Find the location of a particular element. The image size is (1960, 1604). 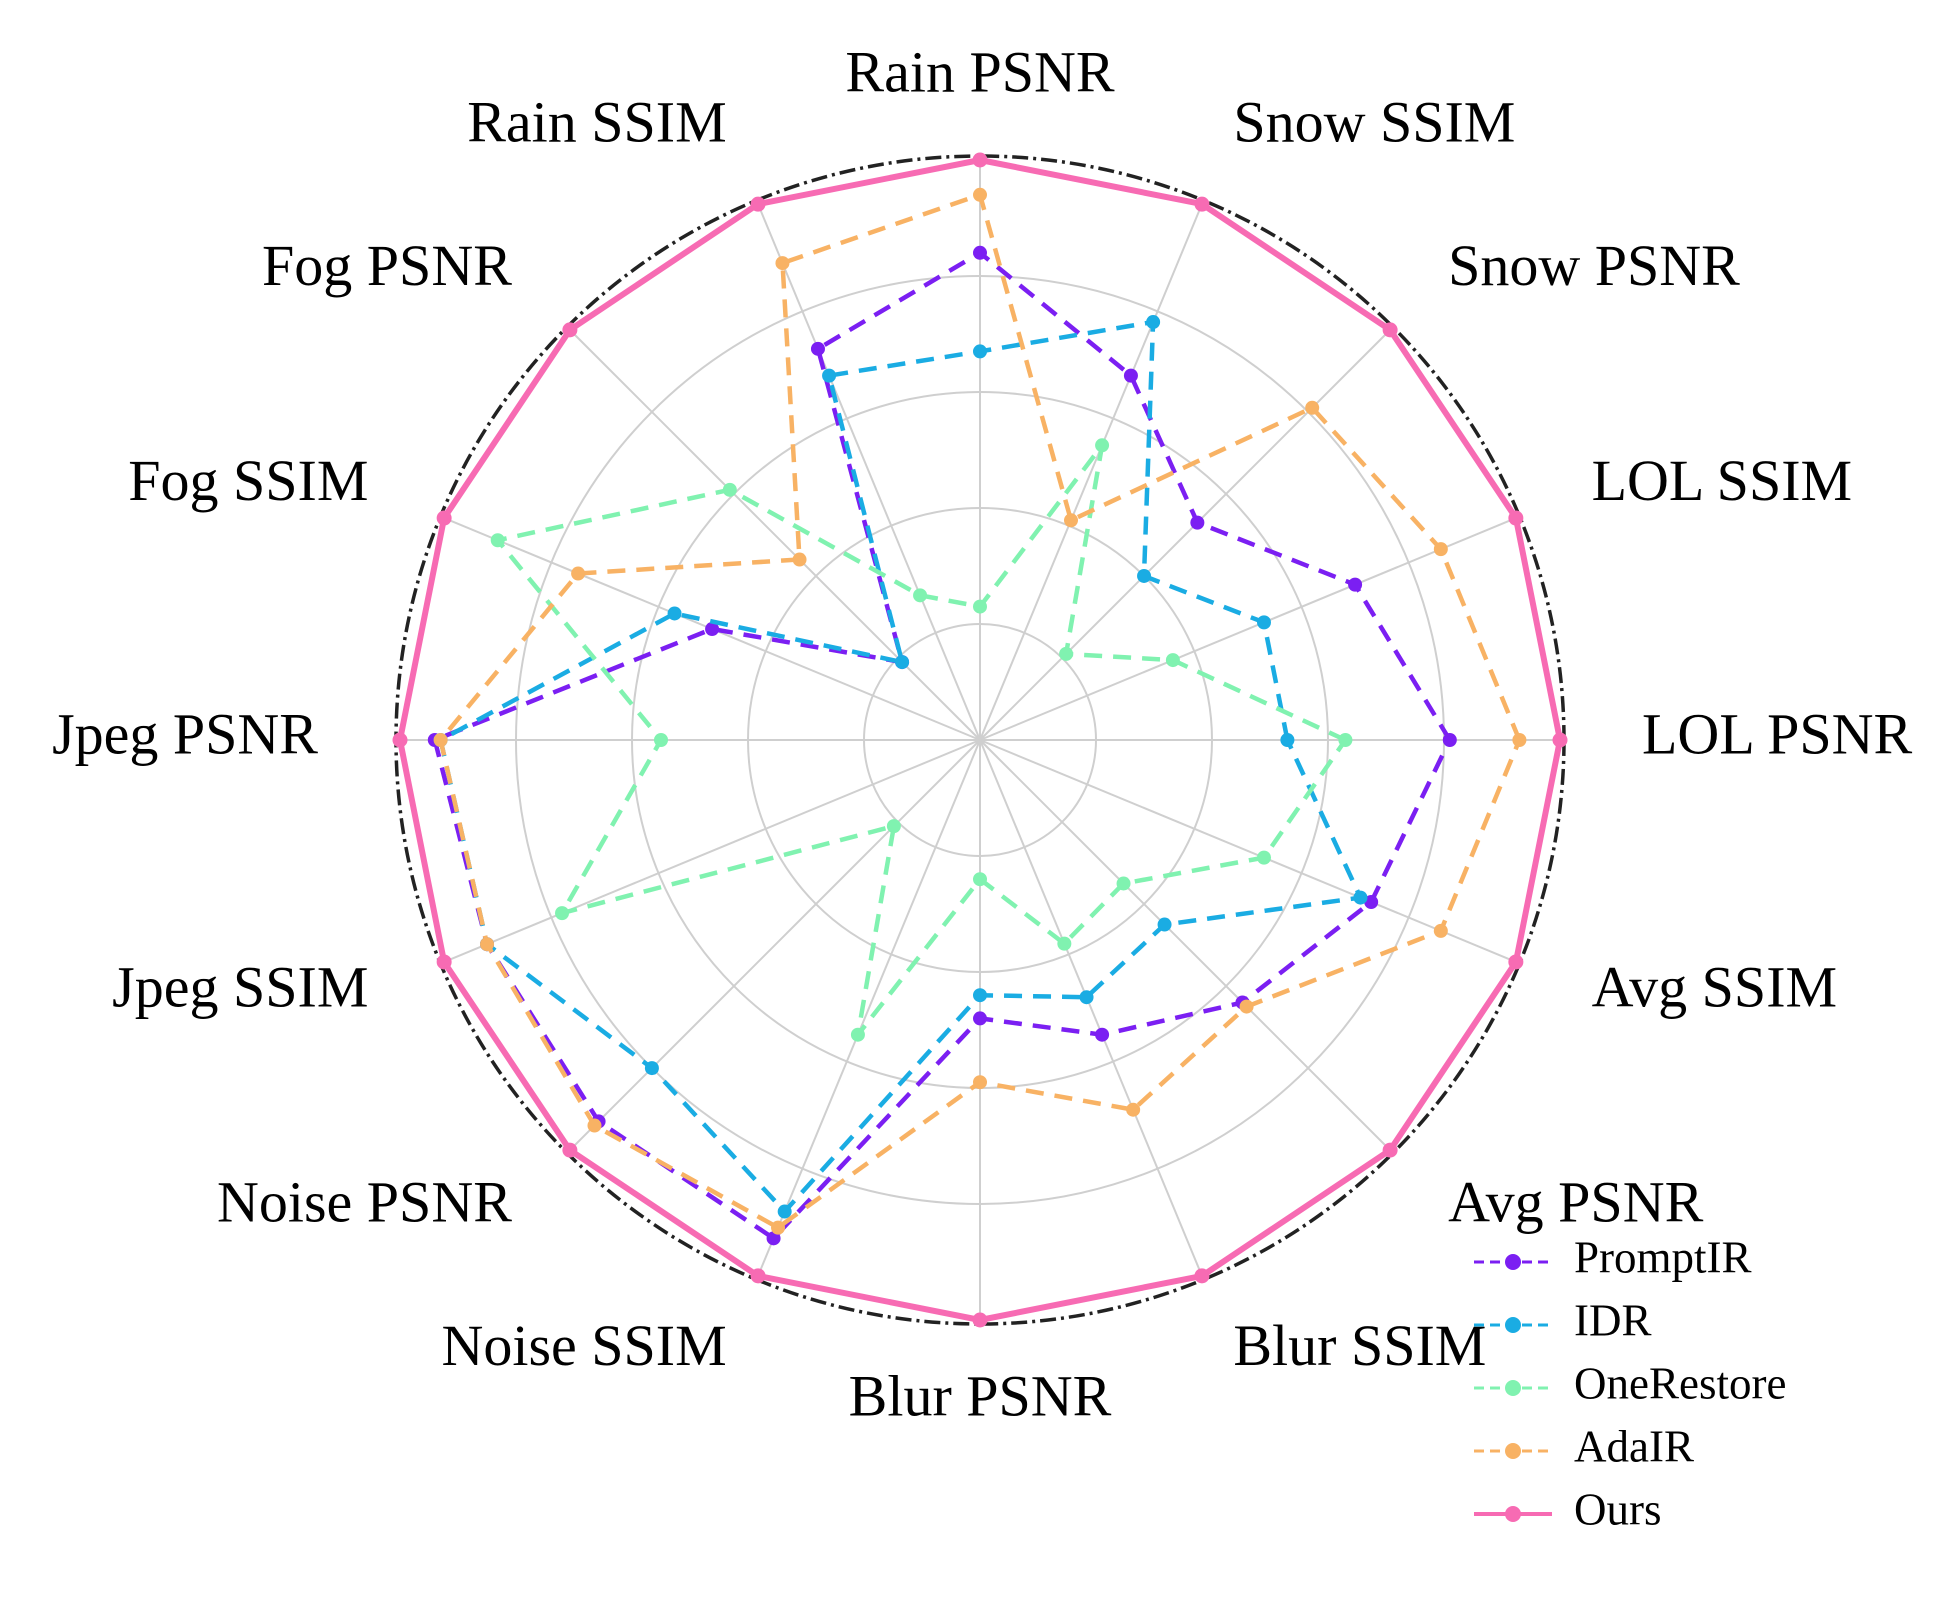

axis-label-snow-ssim: Snow SSIM is located at coordinates (1374, 122).